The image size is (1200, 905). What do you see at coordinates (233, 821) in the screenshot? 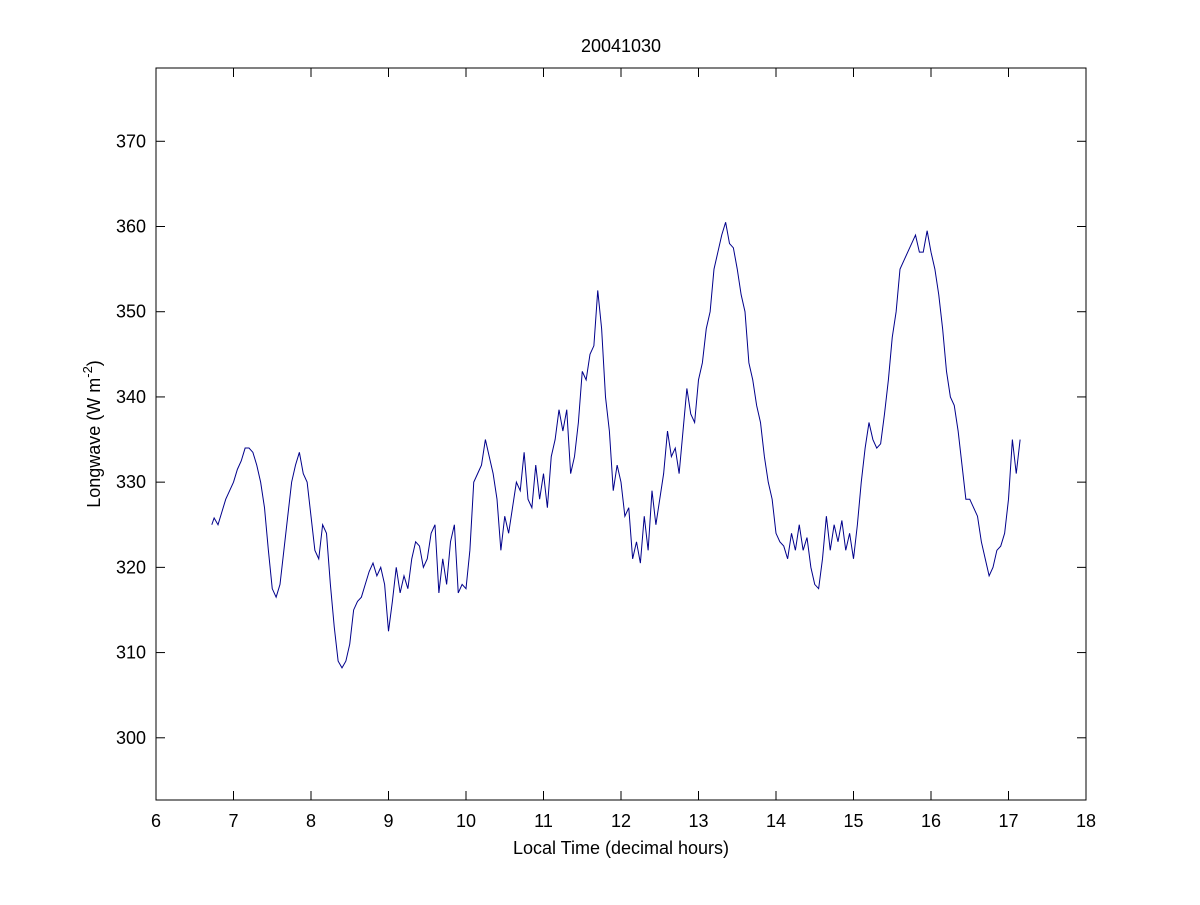
I see `x-tick-label: 7` at bounding box center [233, 821].